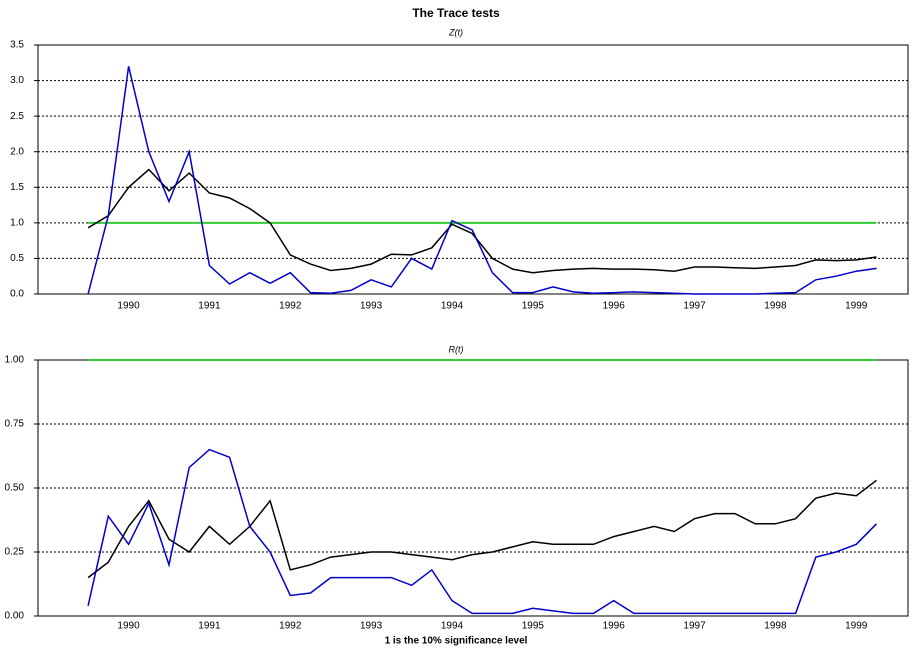 Image resolution: width=912 pixels, height=652 pixels. I want to click on y-tick-label: 0.25, so click(15, 552).